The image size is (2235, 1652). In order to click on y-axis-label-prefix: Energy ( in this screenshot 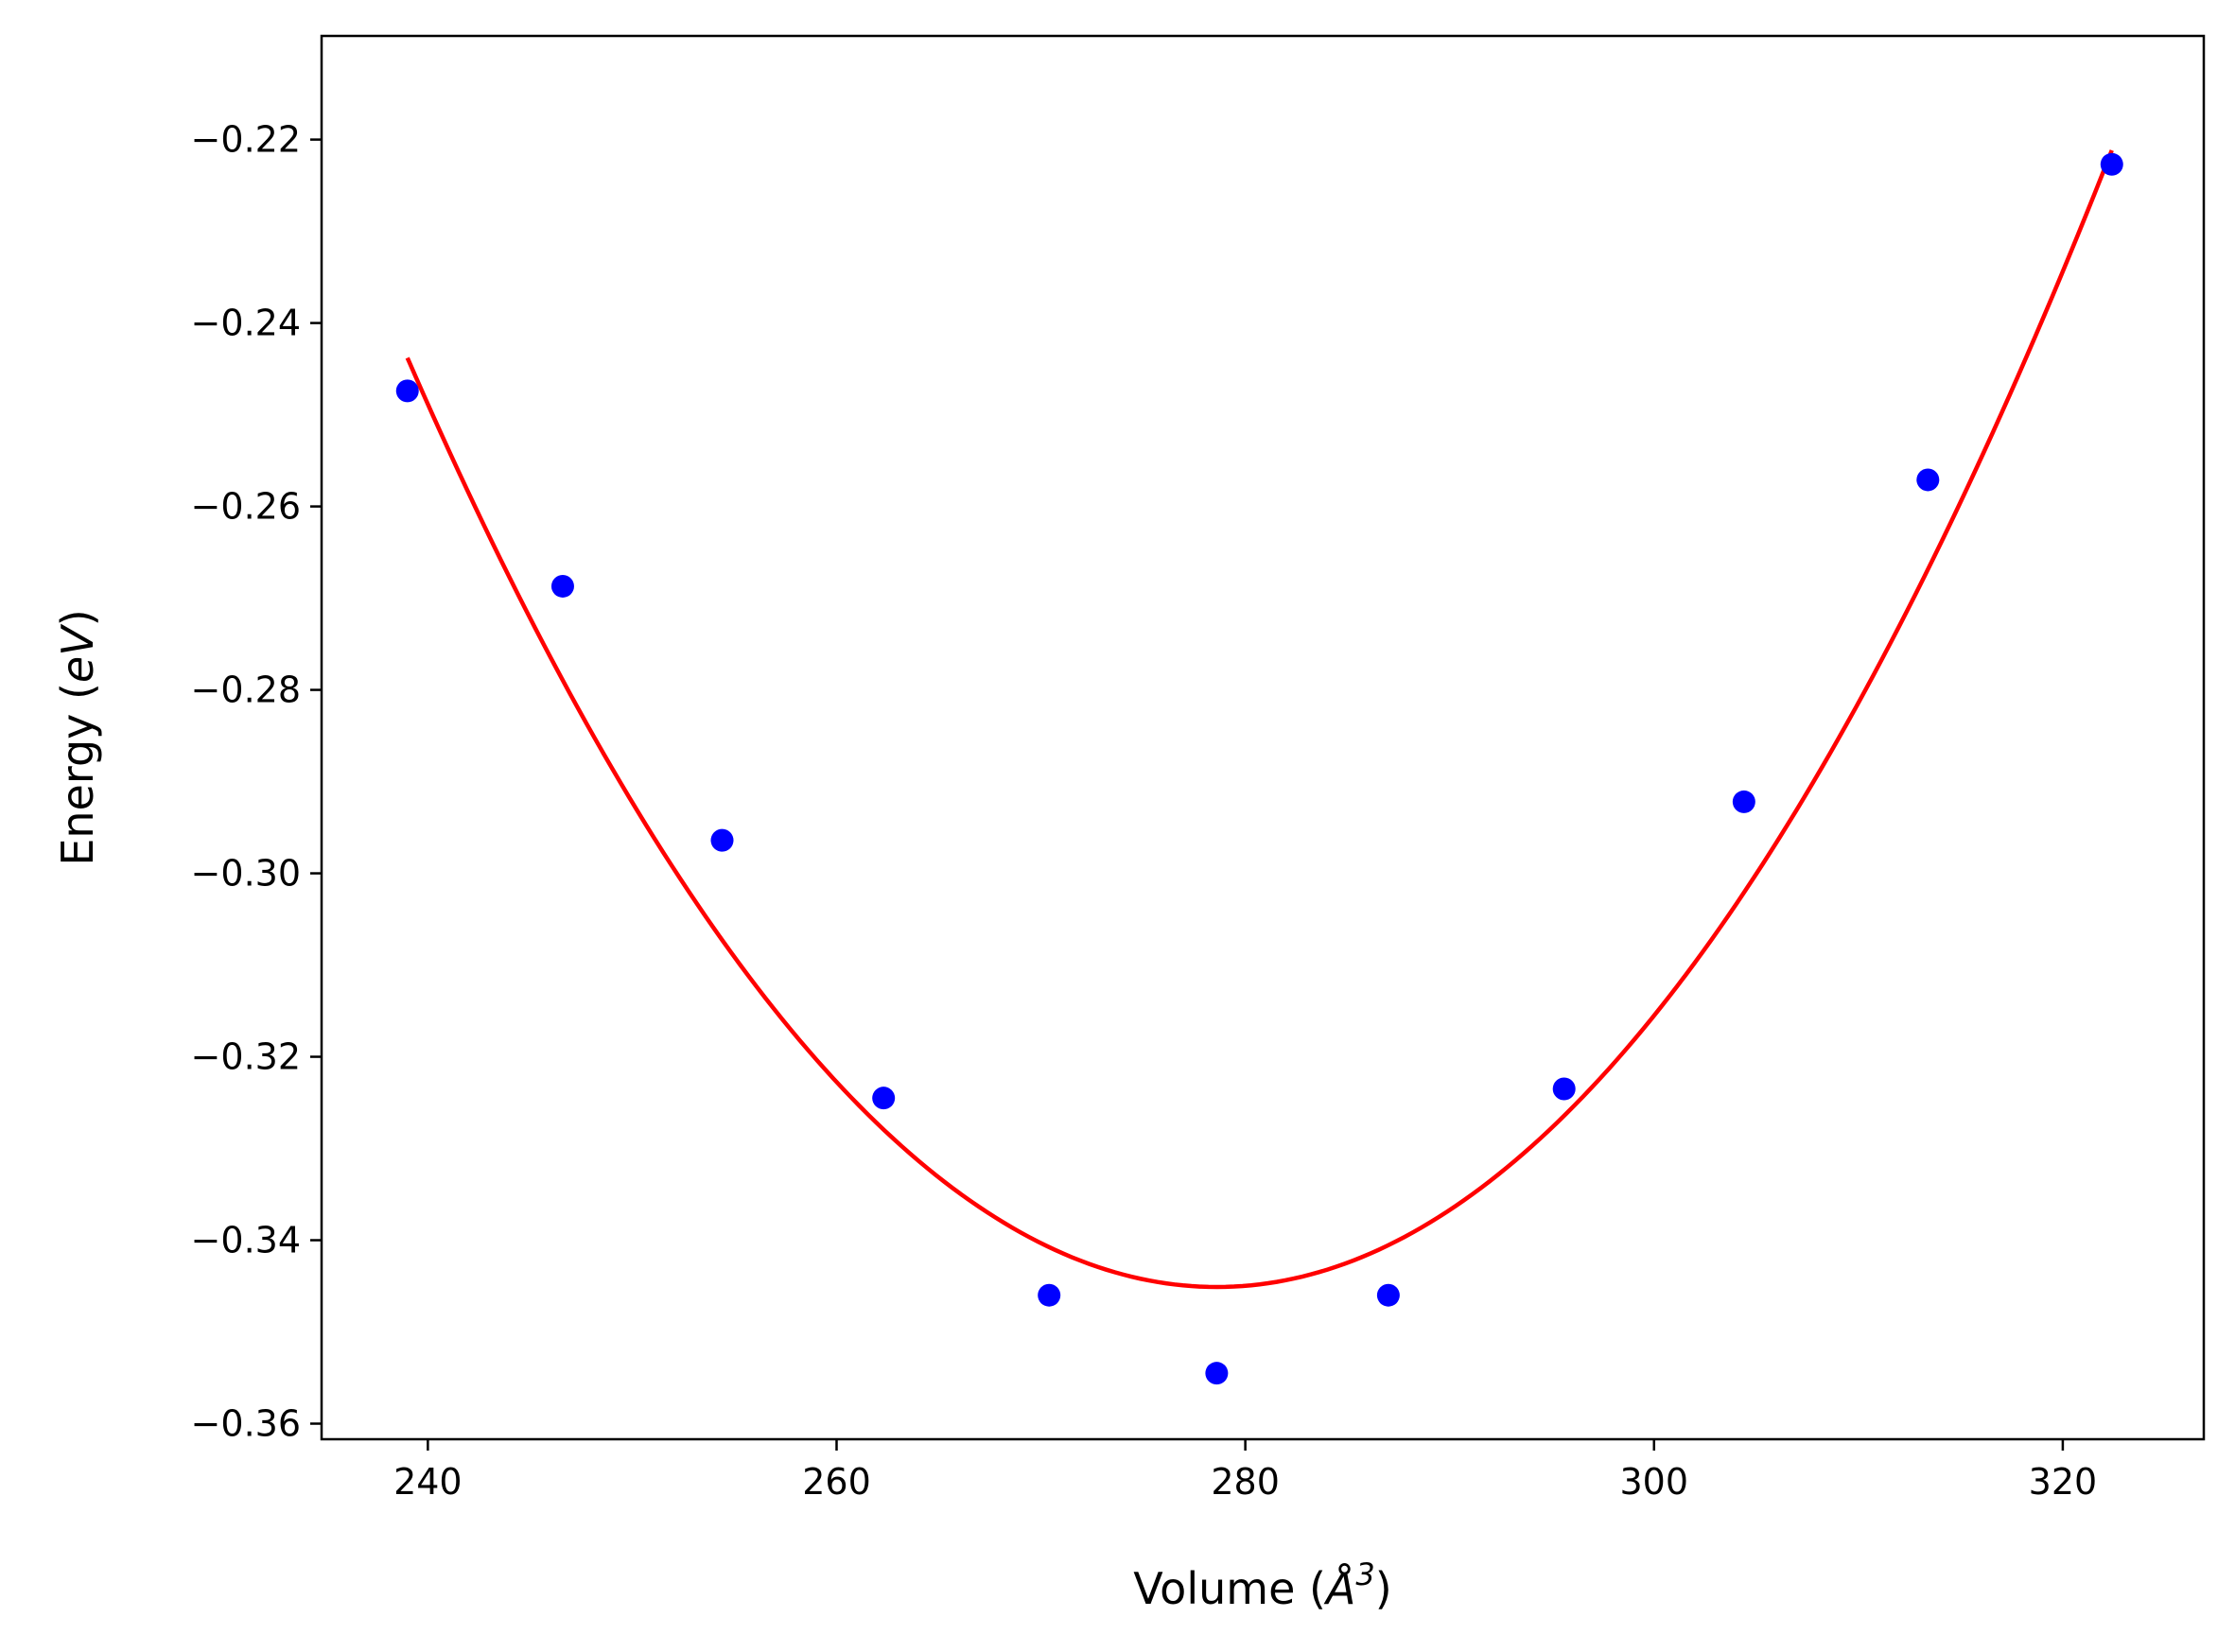, I will do `click(77, 775)`.